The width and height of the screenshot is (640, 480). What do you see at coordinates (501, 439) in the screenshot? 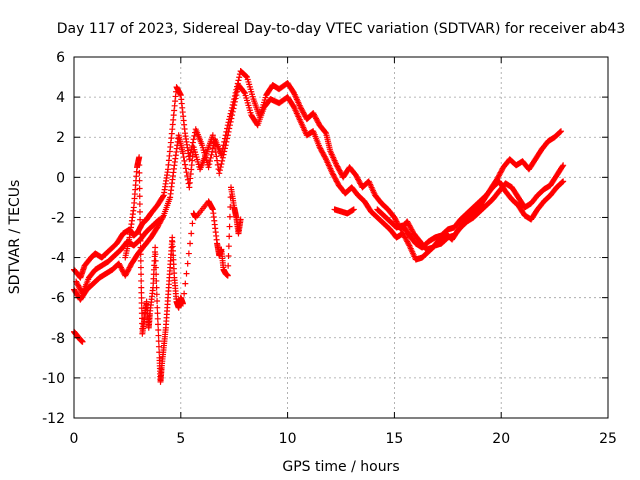
I see `x-tick-label: 20` at bounding box center [501, 439].